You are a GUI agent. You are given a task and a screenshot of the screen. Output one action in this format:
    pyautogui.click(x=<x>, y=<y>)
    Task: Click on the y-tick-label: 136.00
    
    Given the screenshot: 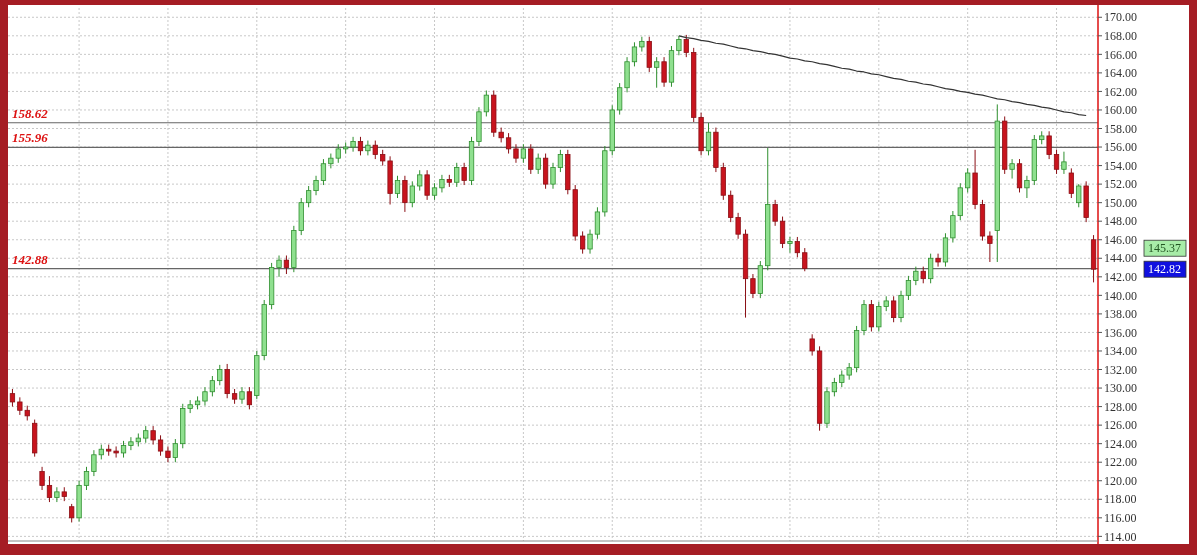 What is the action you would take?
    pyautogui.click(x=1120, y=332)
    